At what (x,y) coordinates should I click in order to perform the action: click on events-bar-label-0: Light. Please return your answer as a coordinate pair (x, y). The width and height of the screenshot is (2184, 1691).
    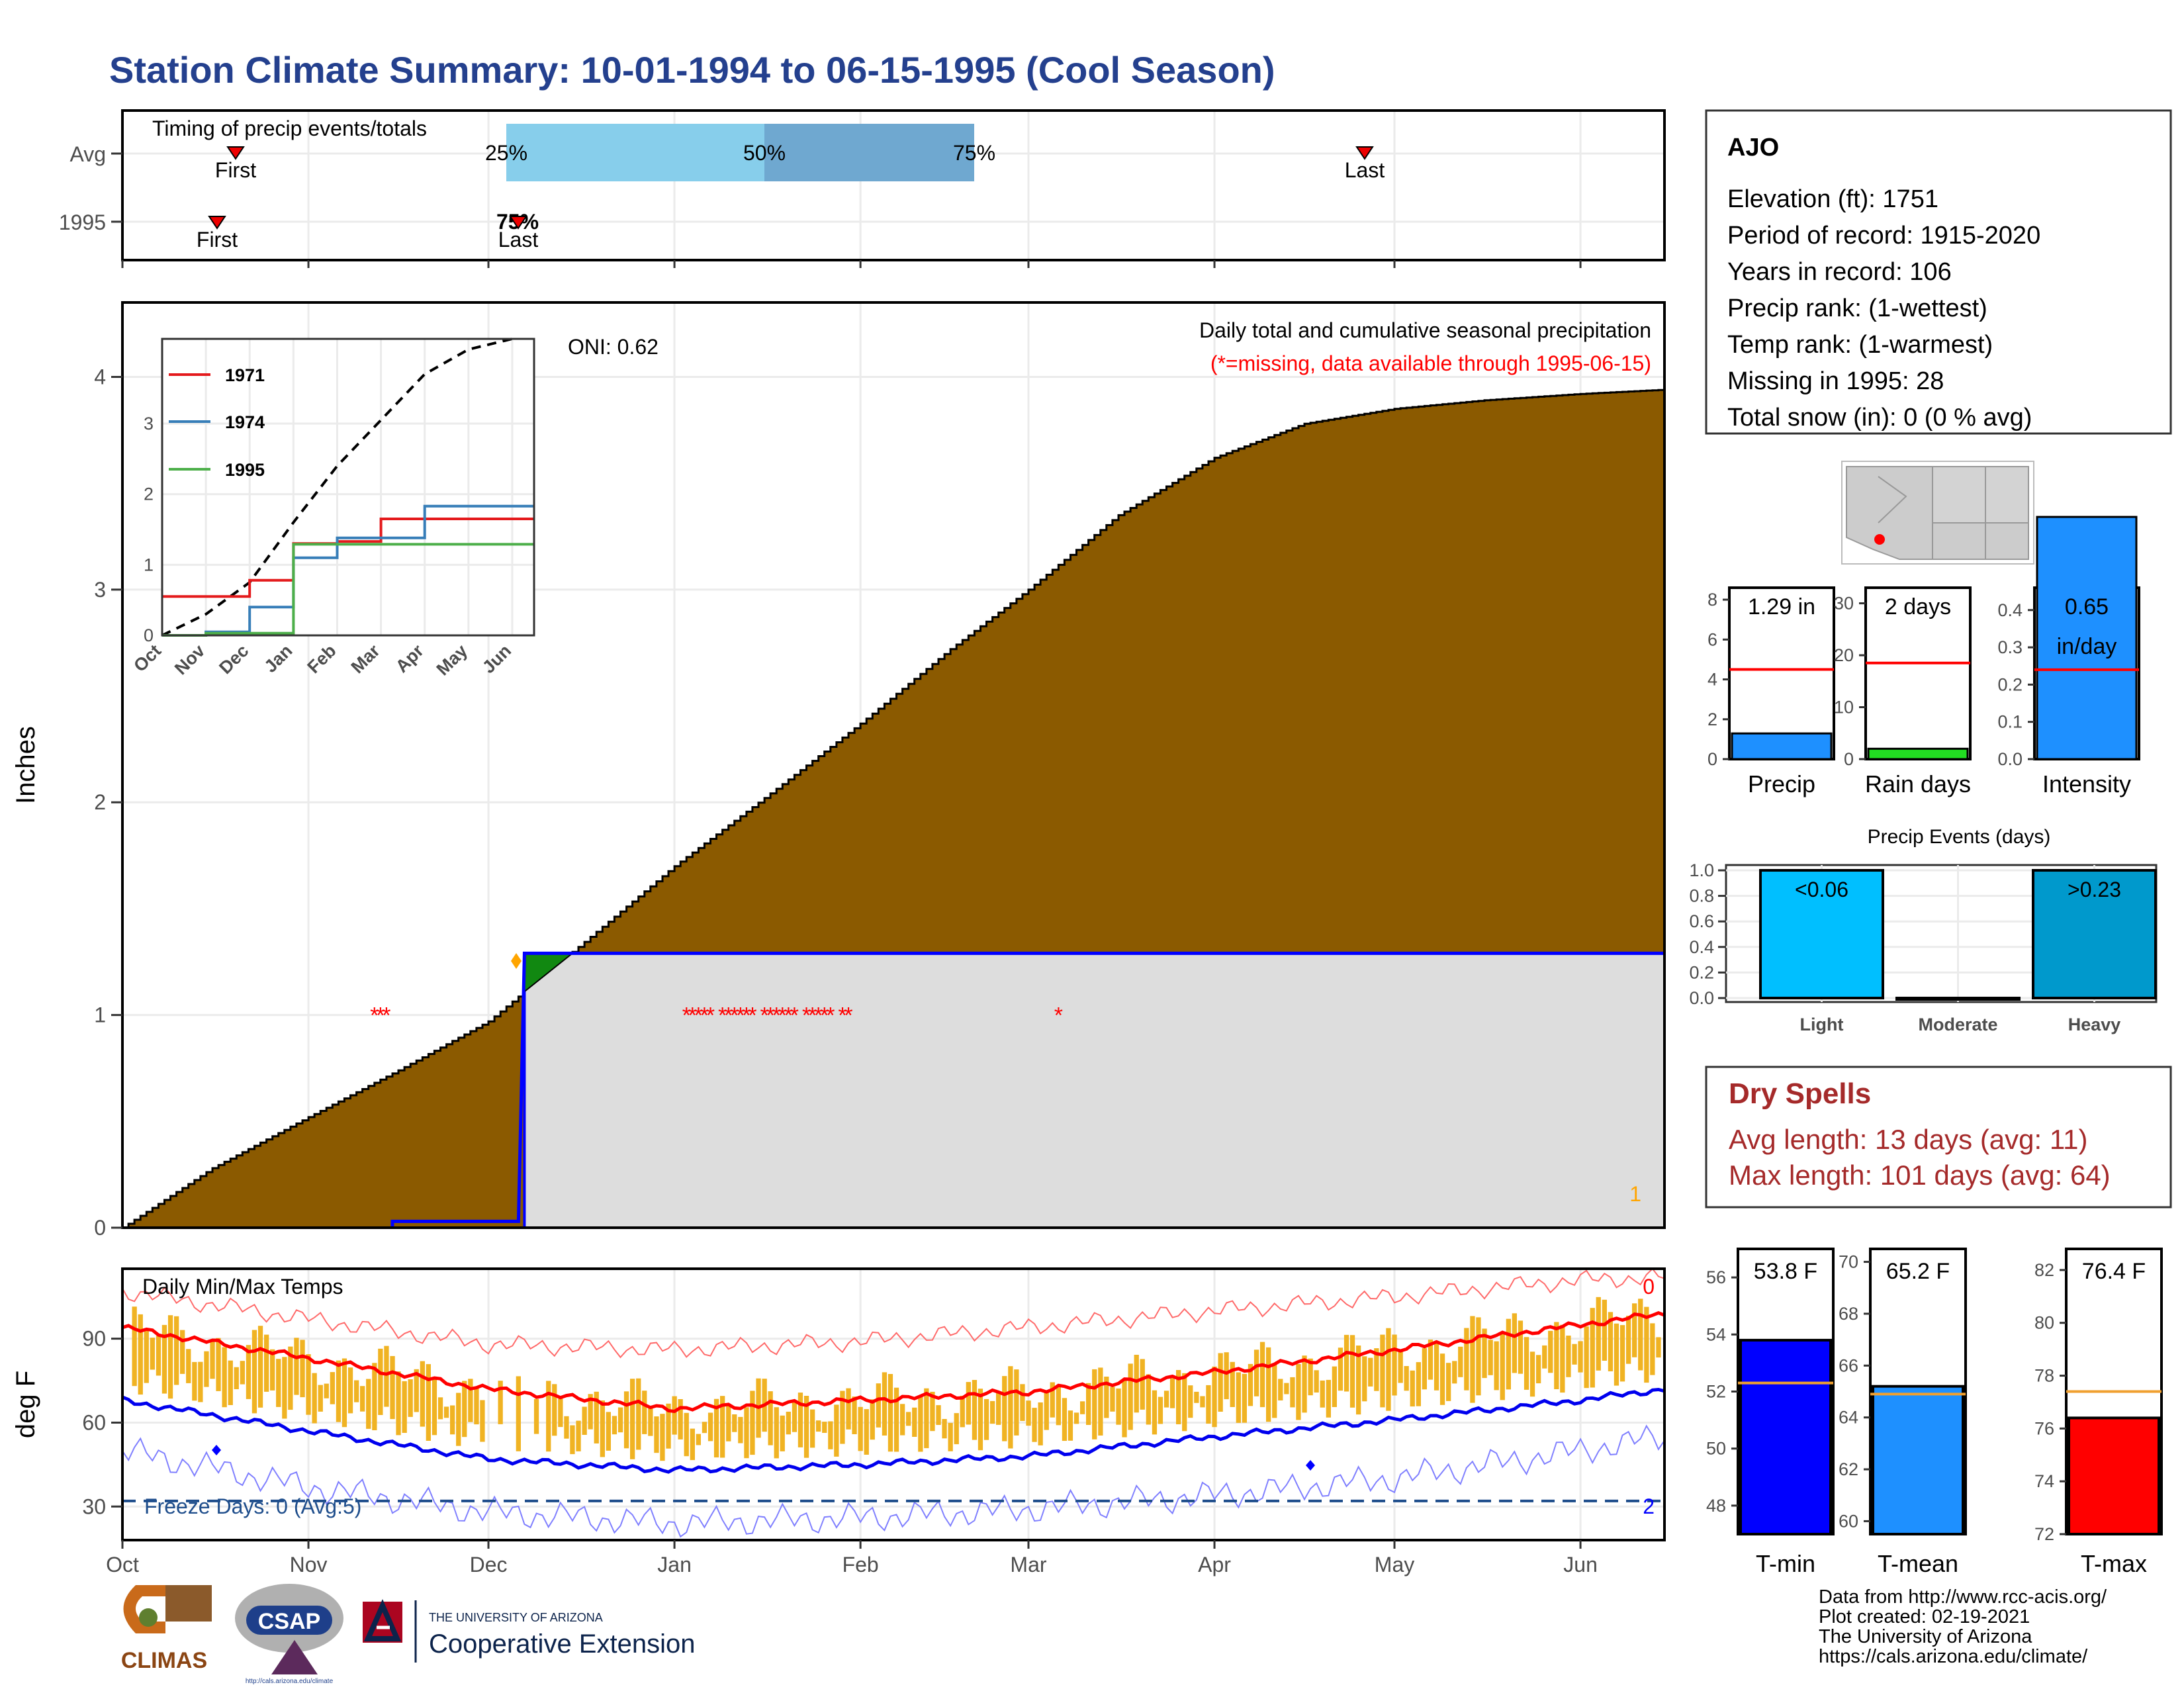
    Looking at the image, I should click on (1822, 1024).